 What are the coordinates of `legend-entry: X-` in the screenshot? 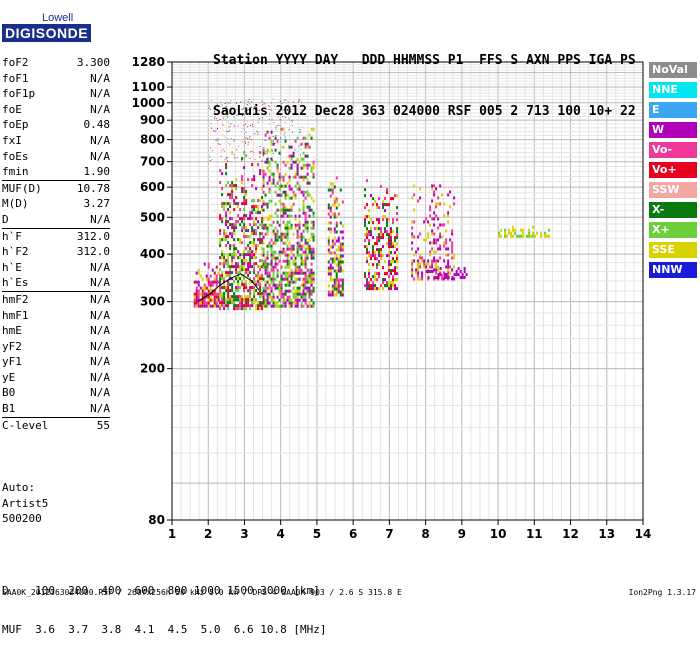 It's located at (673, 210).